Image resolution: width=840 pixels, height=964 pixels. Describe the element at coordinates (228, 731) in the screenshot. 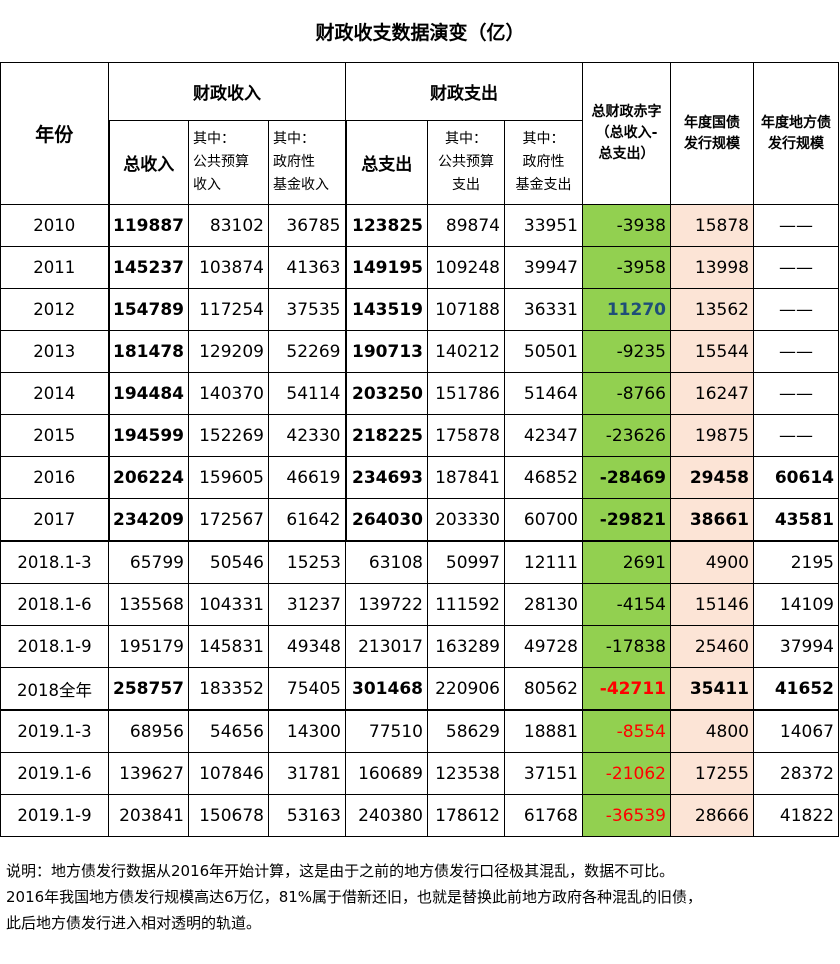

I see `public-revenue-cell: 54656` at that location.